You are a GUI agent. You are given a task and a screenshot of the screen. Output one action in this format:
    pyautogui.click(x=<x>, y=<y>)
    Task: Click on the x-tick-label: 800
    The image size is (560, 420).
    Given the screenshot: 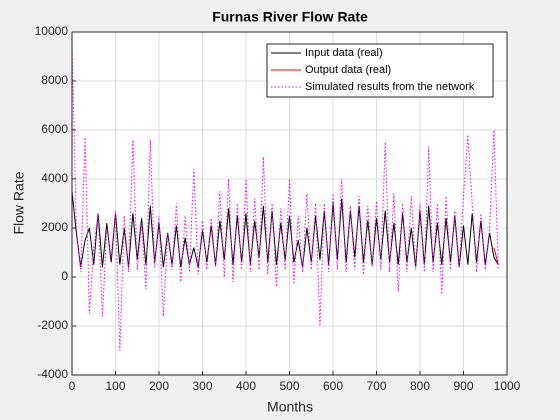 What is the action you would take?
    pyautogui.click(x=420, y=386)
    